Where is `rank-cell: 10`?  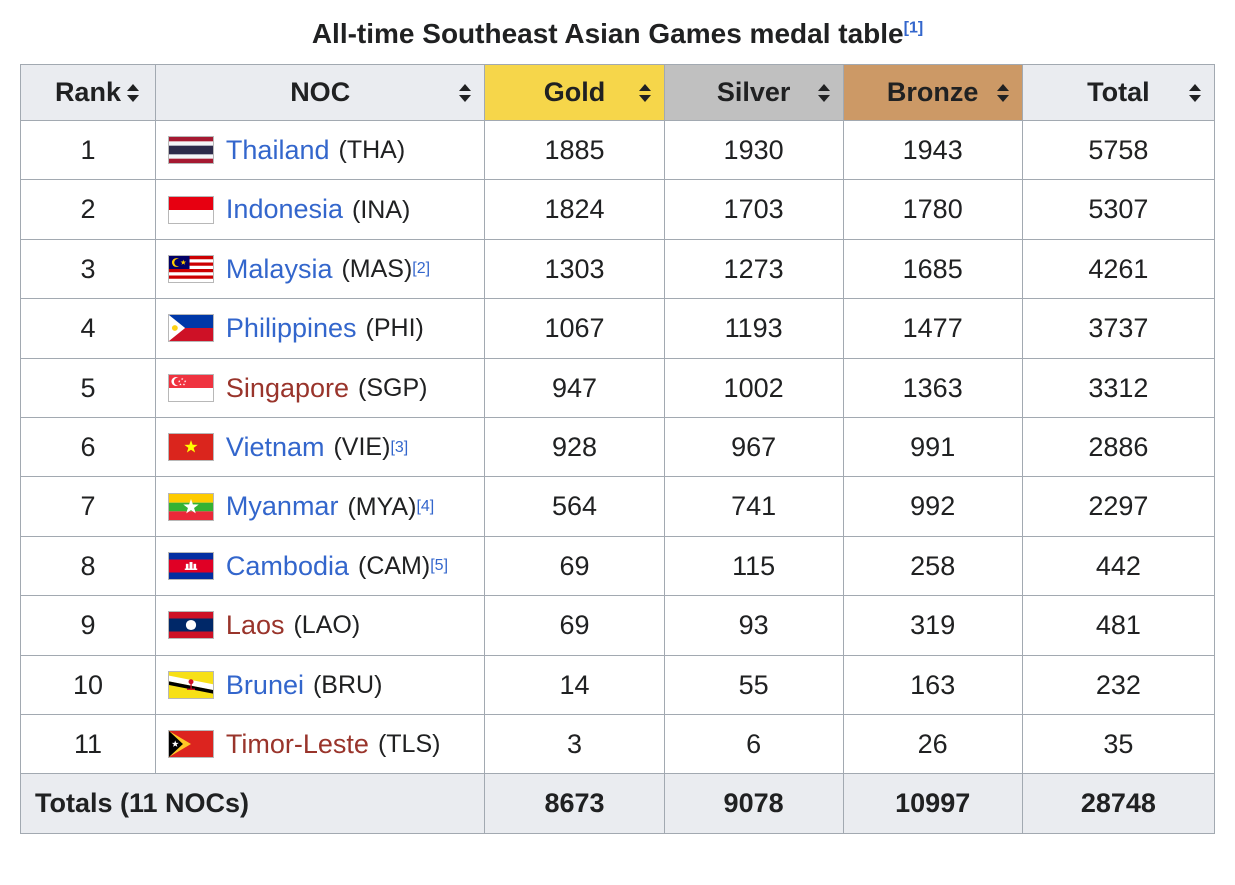 rank-cell: 10 is located at coordinates (88, 684).